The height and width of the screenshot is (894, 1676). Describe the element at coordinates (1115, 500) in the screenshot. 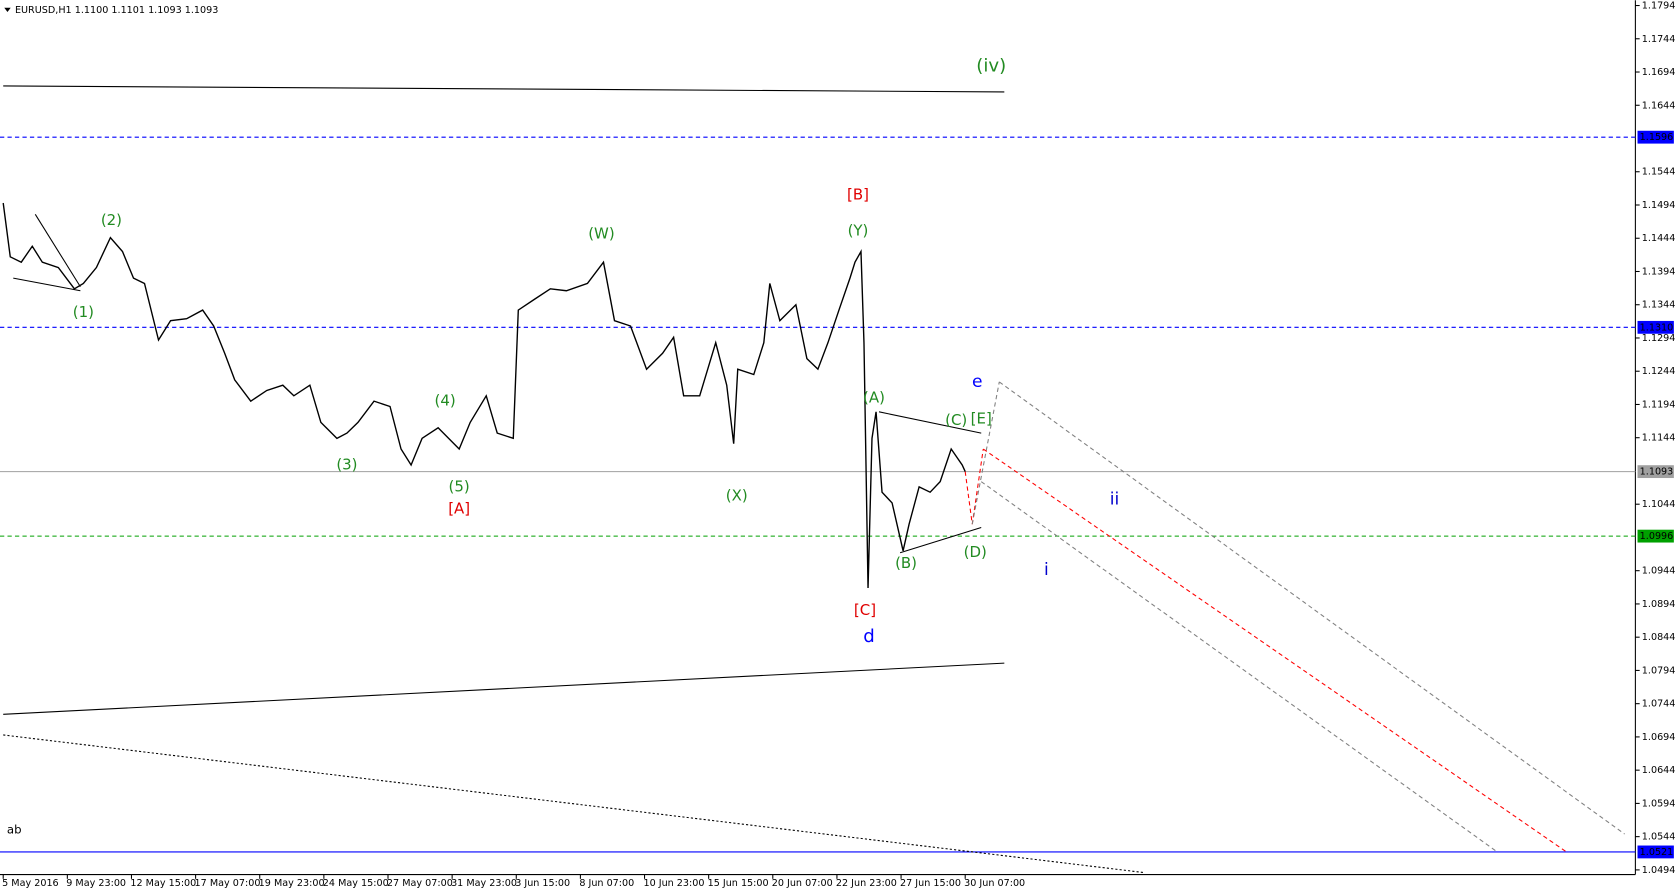

I see `wave-label: ii` at that location.